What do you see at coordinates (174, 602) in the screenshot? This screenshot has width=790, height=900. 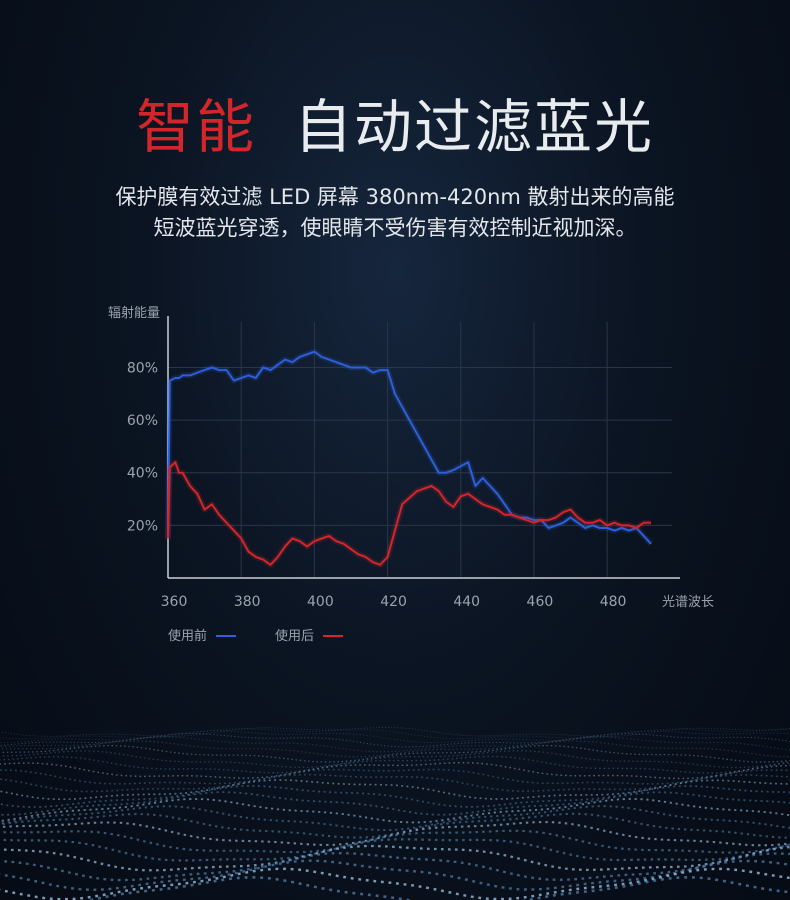 I see `x-tick-label: 360` at bounding box center [174, 602].